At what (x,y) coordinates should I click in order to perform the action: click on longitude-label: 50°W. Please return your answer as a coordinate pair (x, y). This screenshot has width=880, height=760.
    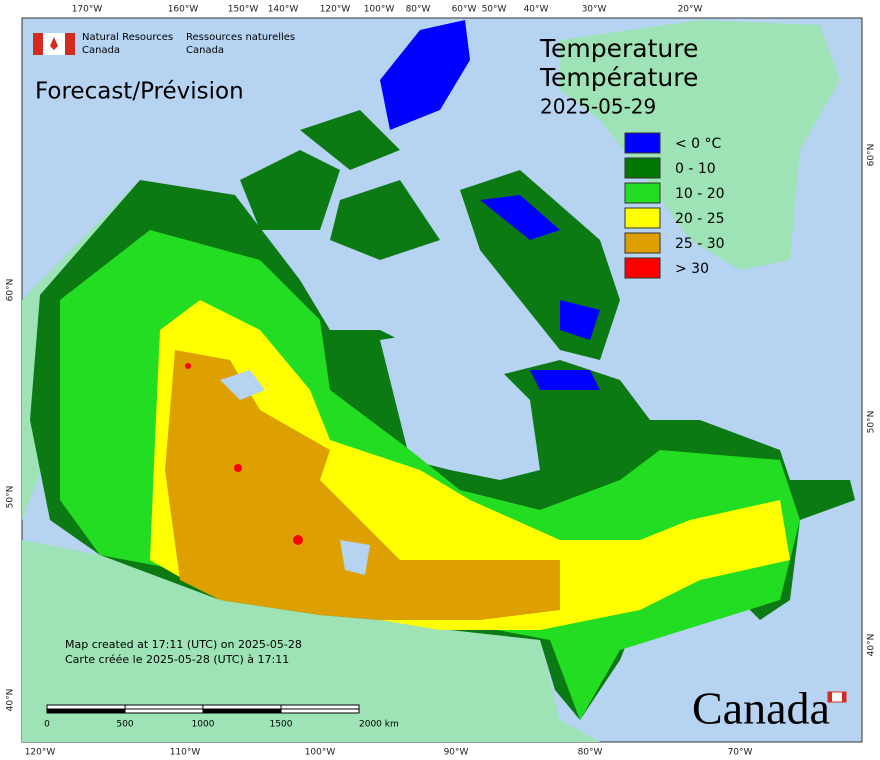
    Looking at the image, I should click on (494, 10).